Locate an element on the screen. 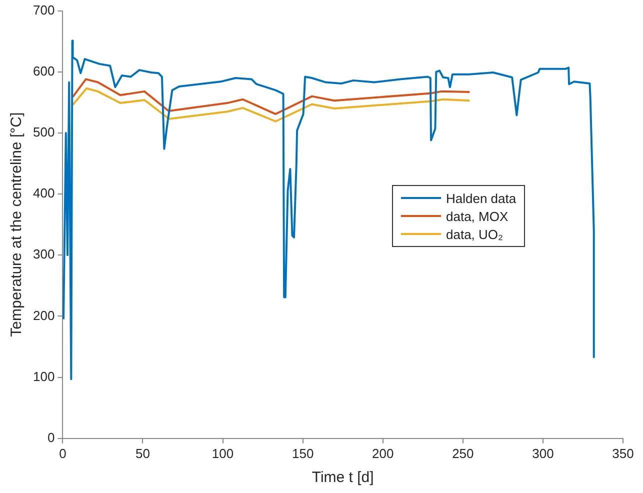 The image size is (643, 493). y-tick-label: 700 is located at coordinates (43, 10).